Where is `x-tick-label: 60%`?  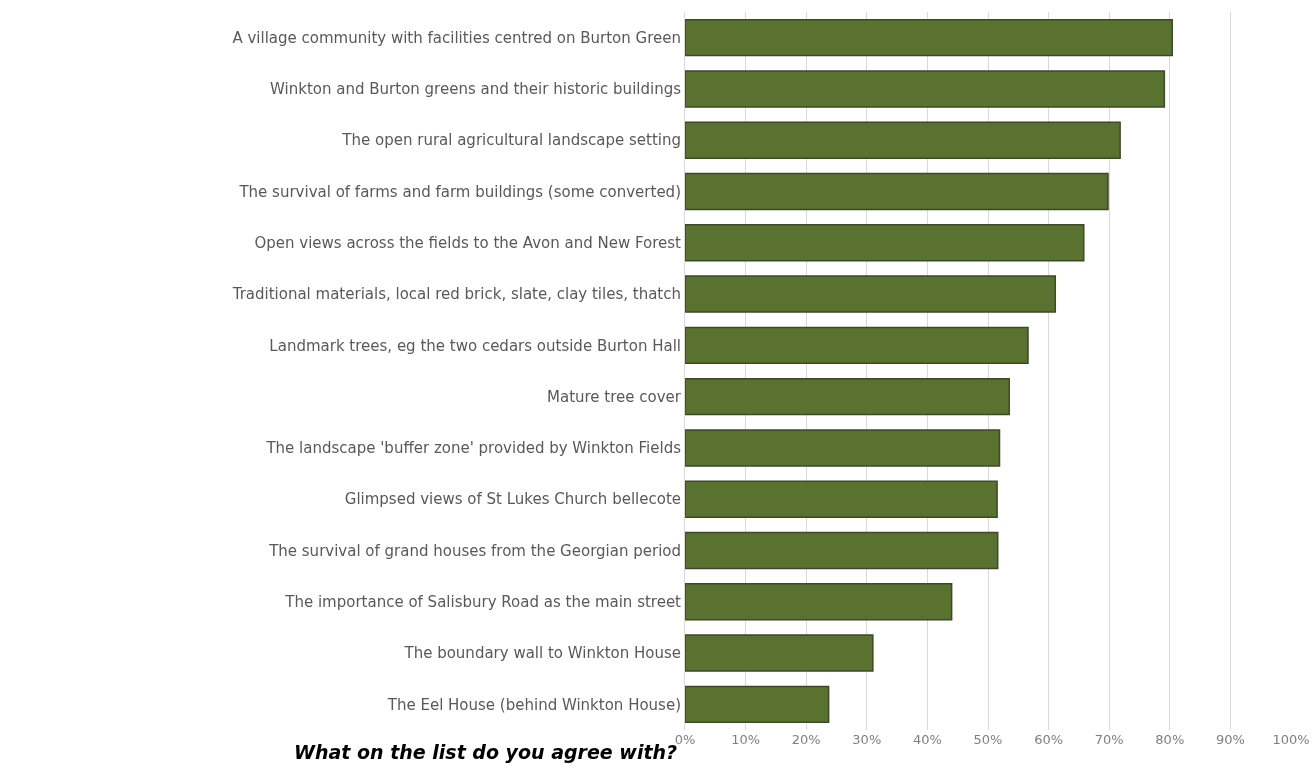 x-tick-label: 60% is located at coordinates (1049, 739).